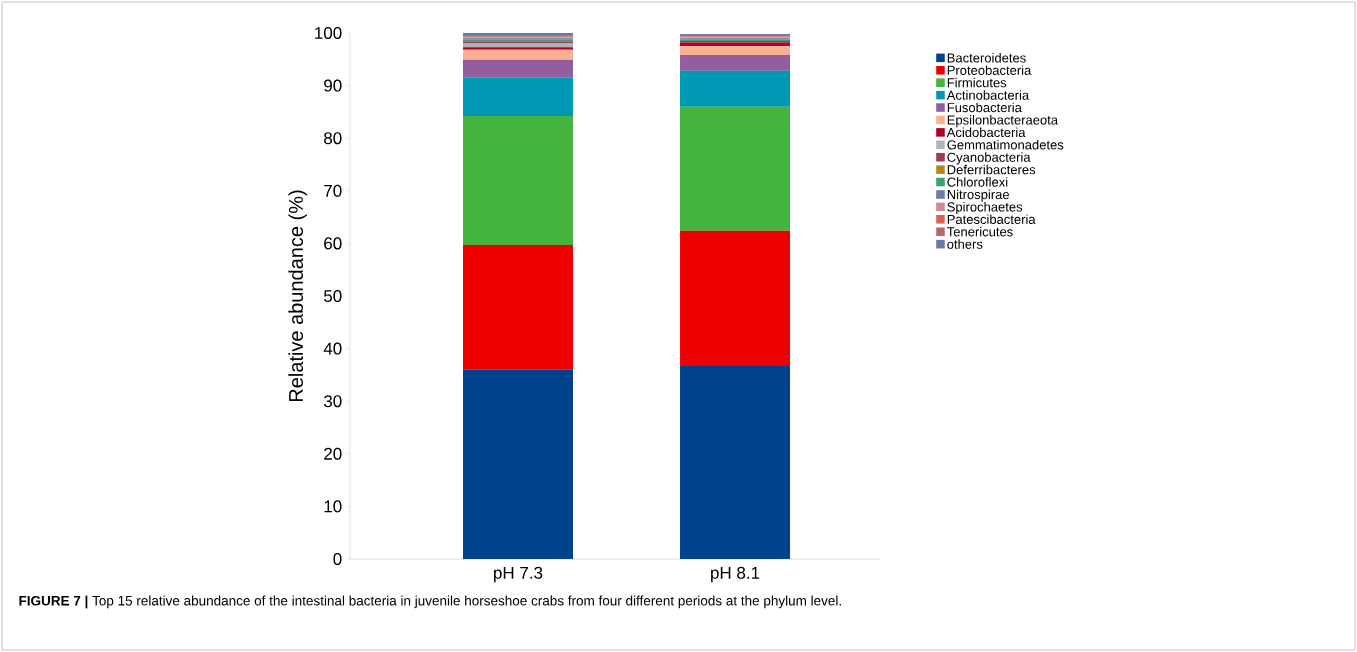  I want to click on legend-label: Deferribacteres, so click(991, 169).